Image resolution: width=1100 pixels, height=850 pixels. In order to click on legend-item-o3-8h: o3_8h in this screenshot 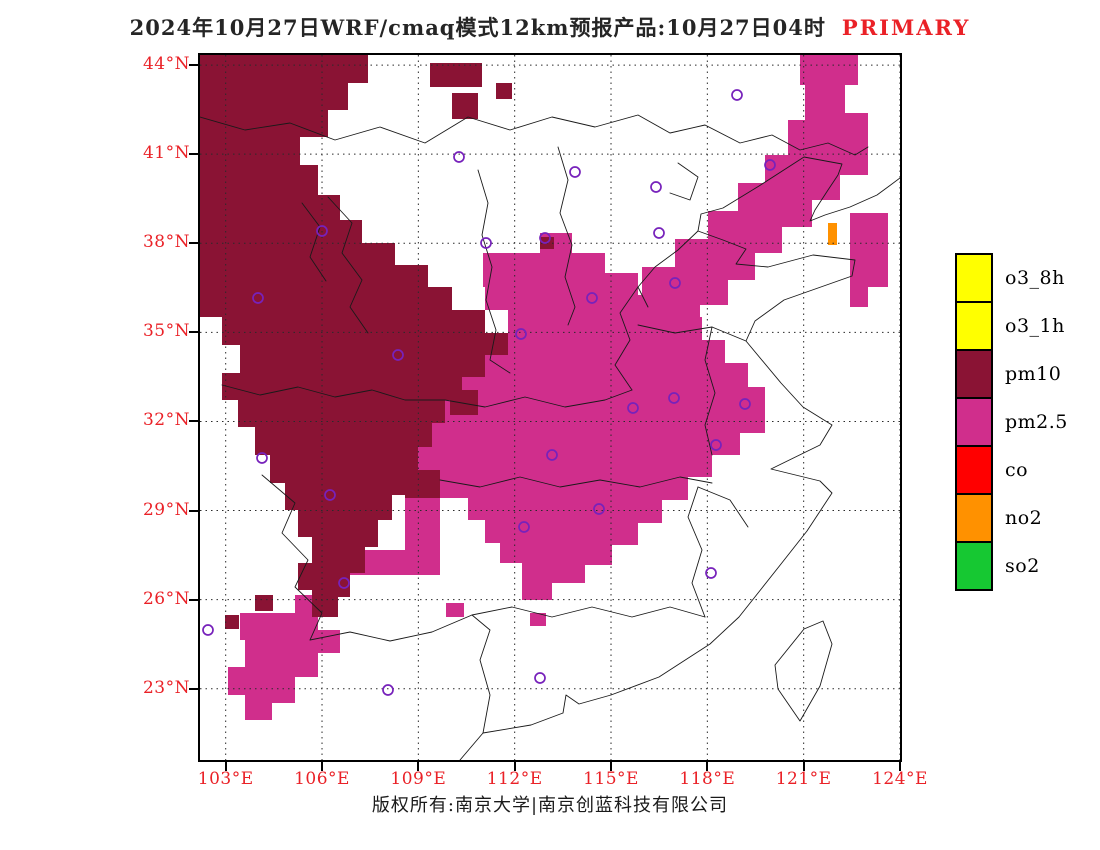, I will do `click(1011, 278)`.